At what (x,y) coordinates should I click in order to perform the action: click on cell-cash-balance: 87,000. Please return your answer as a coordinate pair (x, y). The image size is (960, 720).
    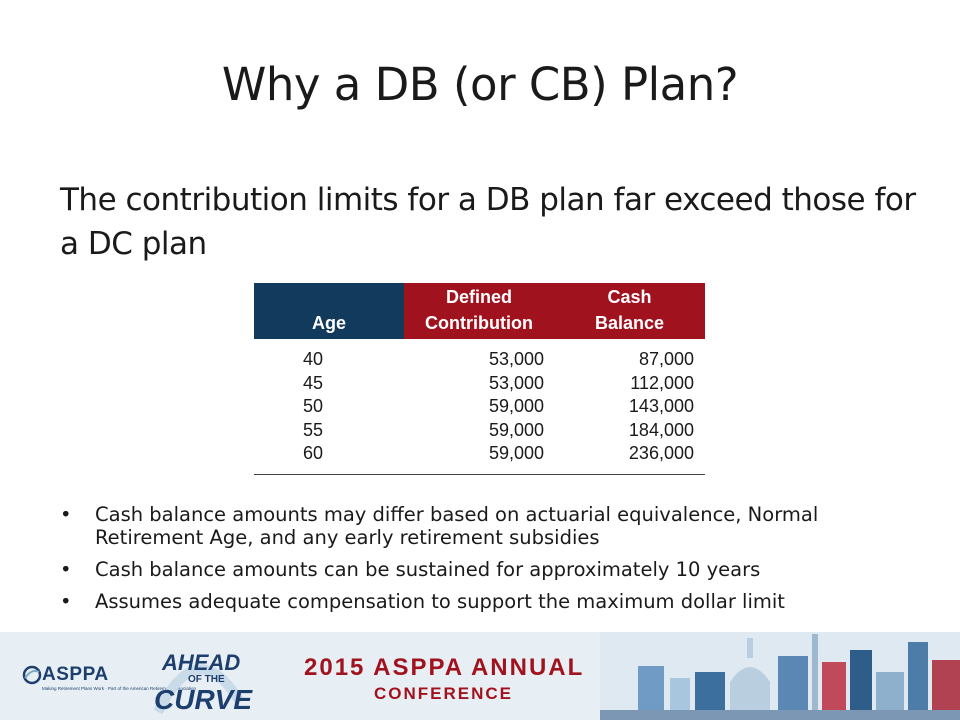
    Looking at the image, I should click on (666, 359).